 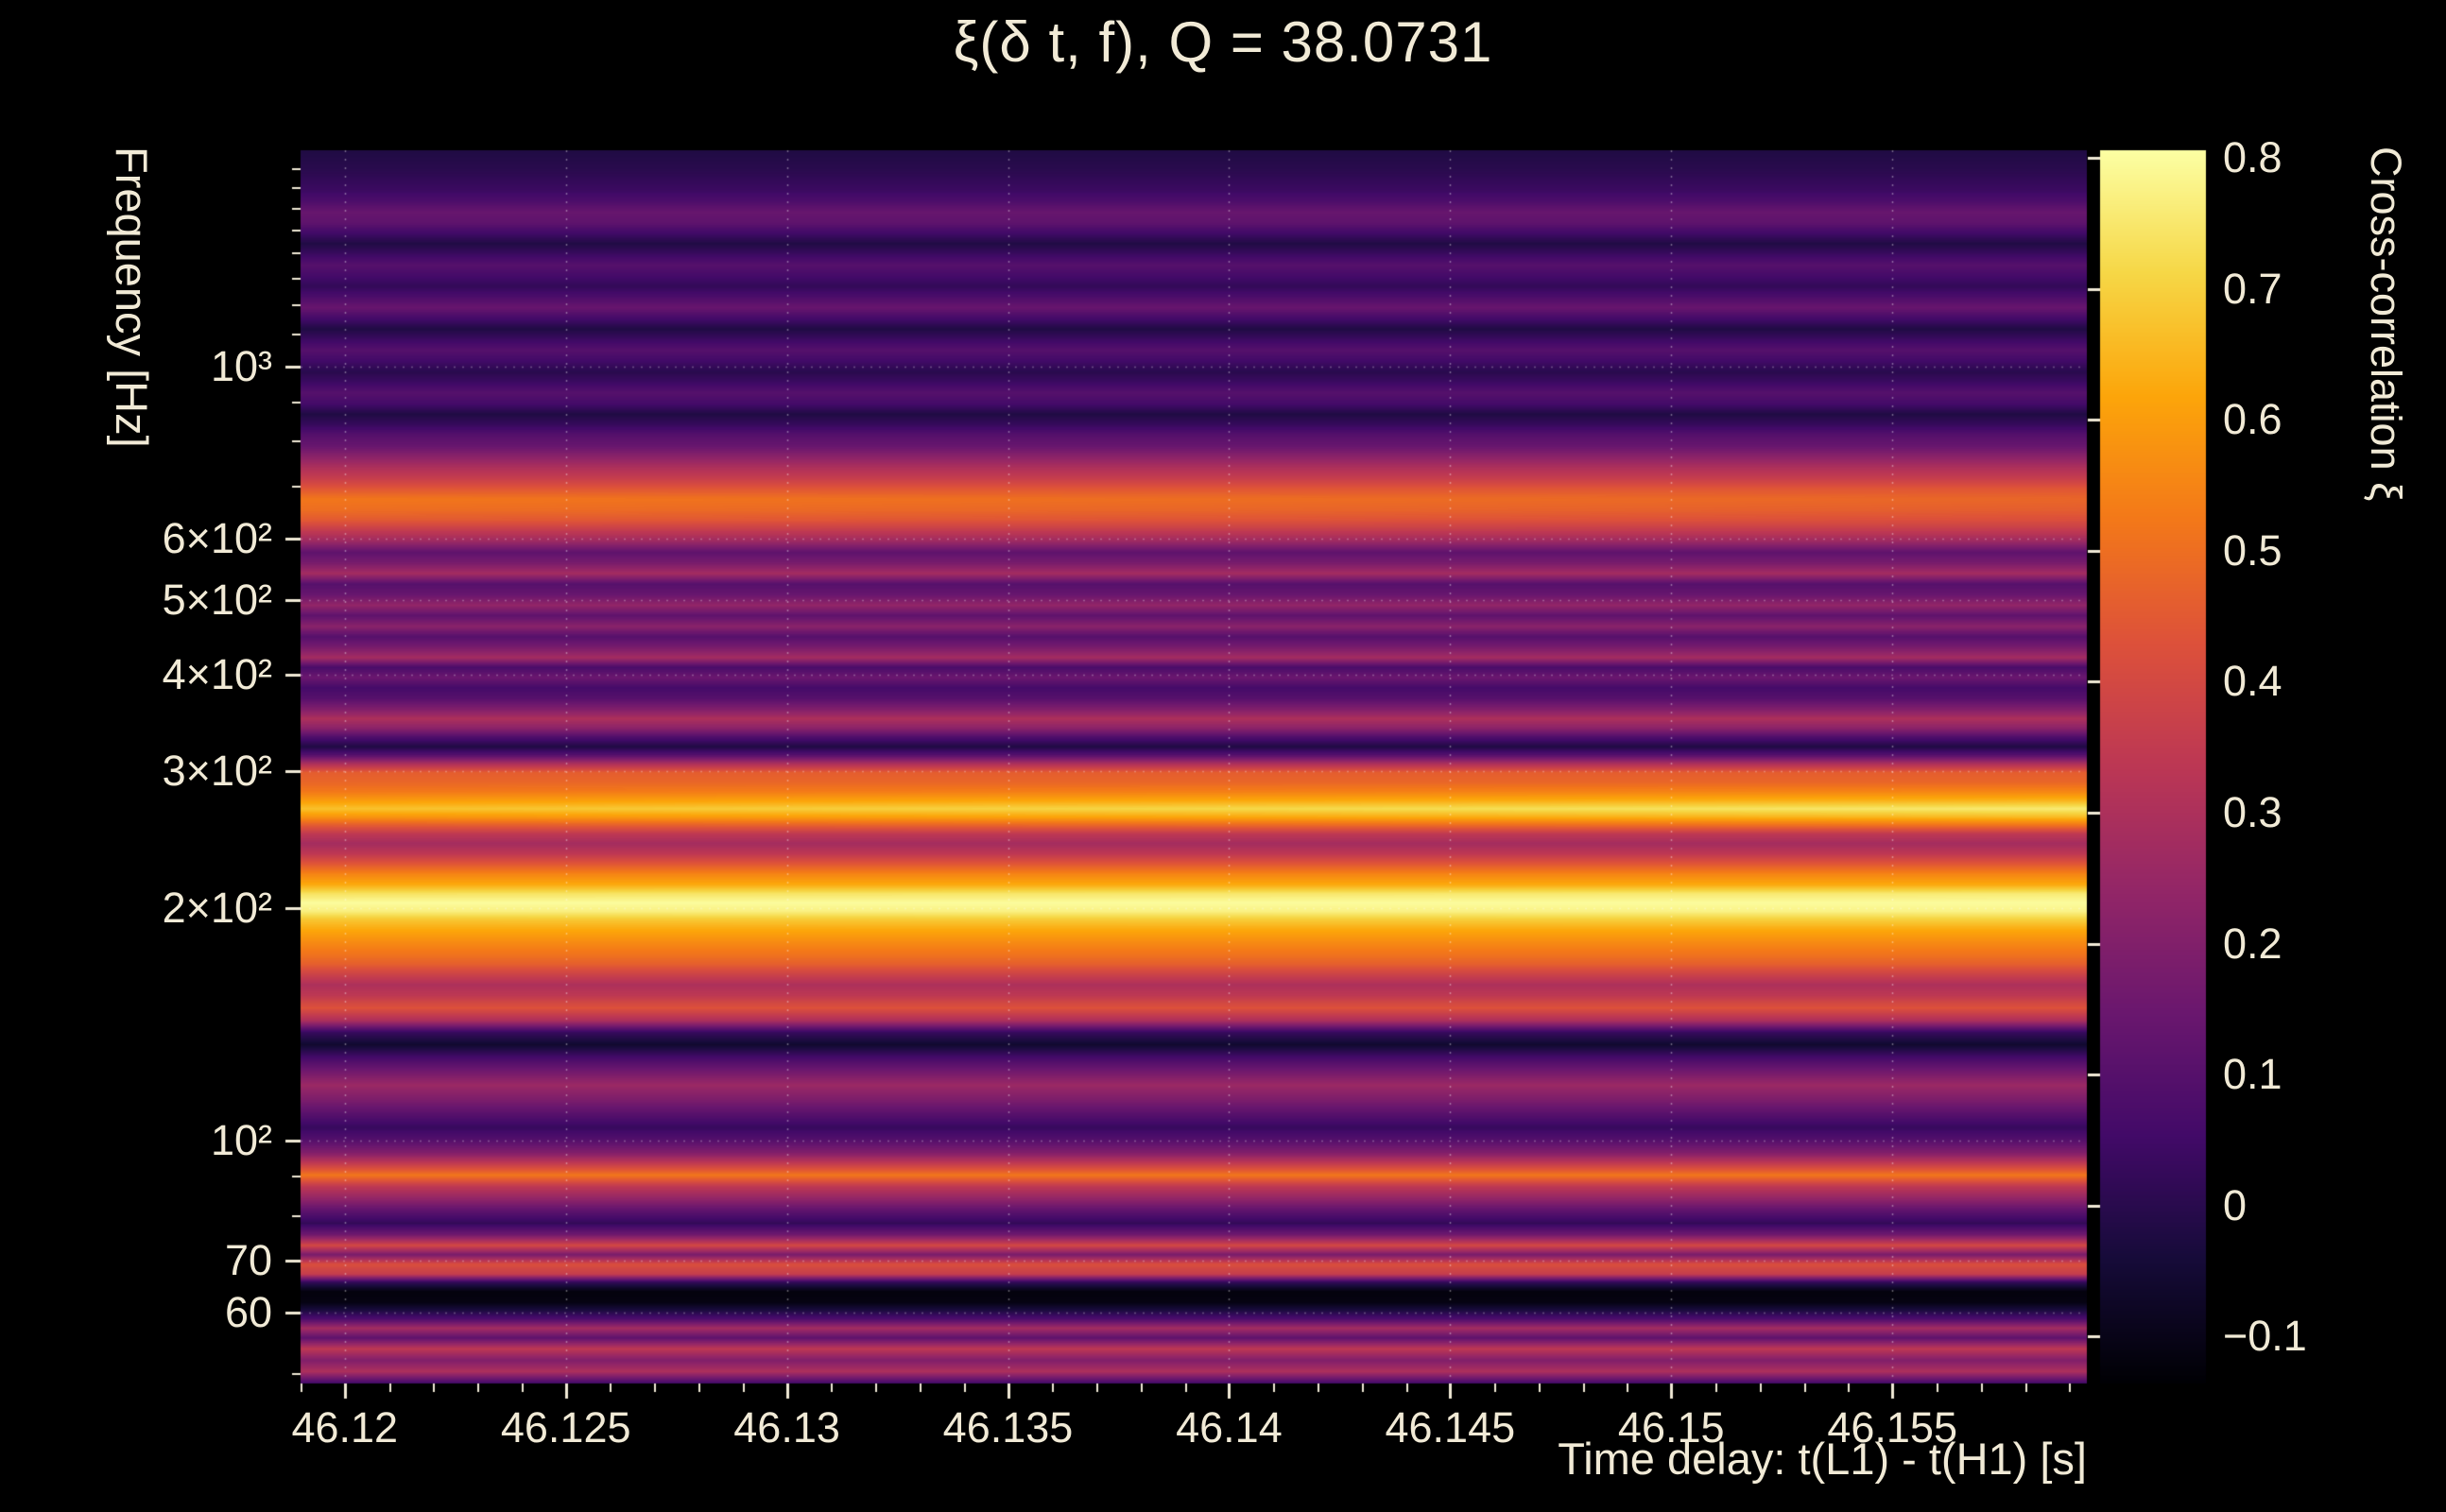 I want to click on chart-title: ξ(δ t, f), Q = 38.0731, so click(x=1223, y=42).